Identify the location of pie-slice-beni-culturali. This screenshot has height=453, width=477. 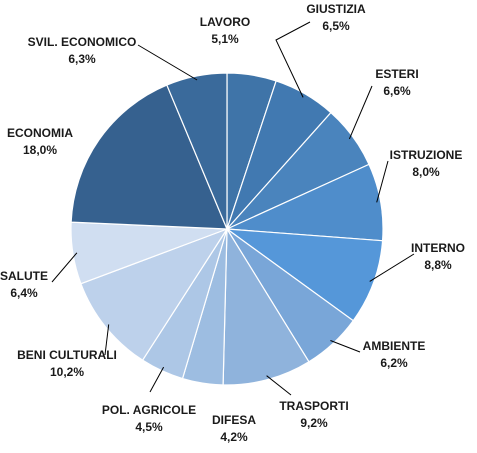
(154, 294).